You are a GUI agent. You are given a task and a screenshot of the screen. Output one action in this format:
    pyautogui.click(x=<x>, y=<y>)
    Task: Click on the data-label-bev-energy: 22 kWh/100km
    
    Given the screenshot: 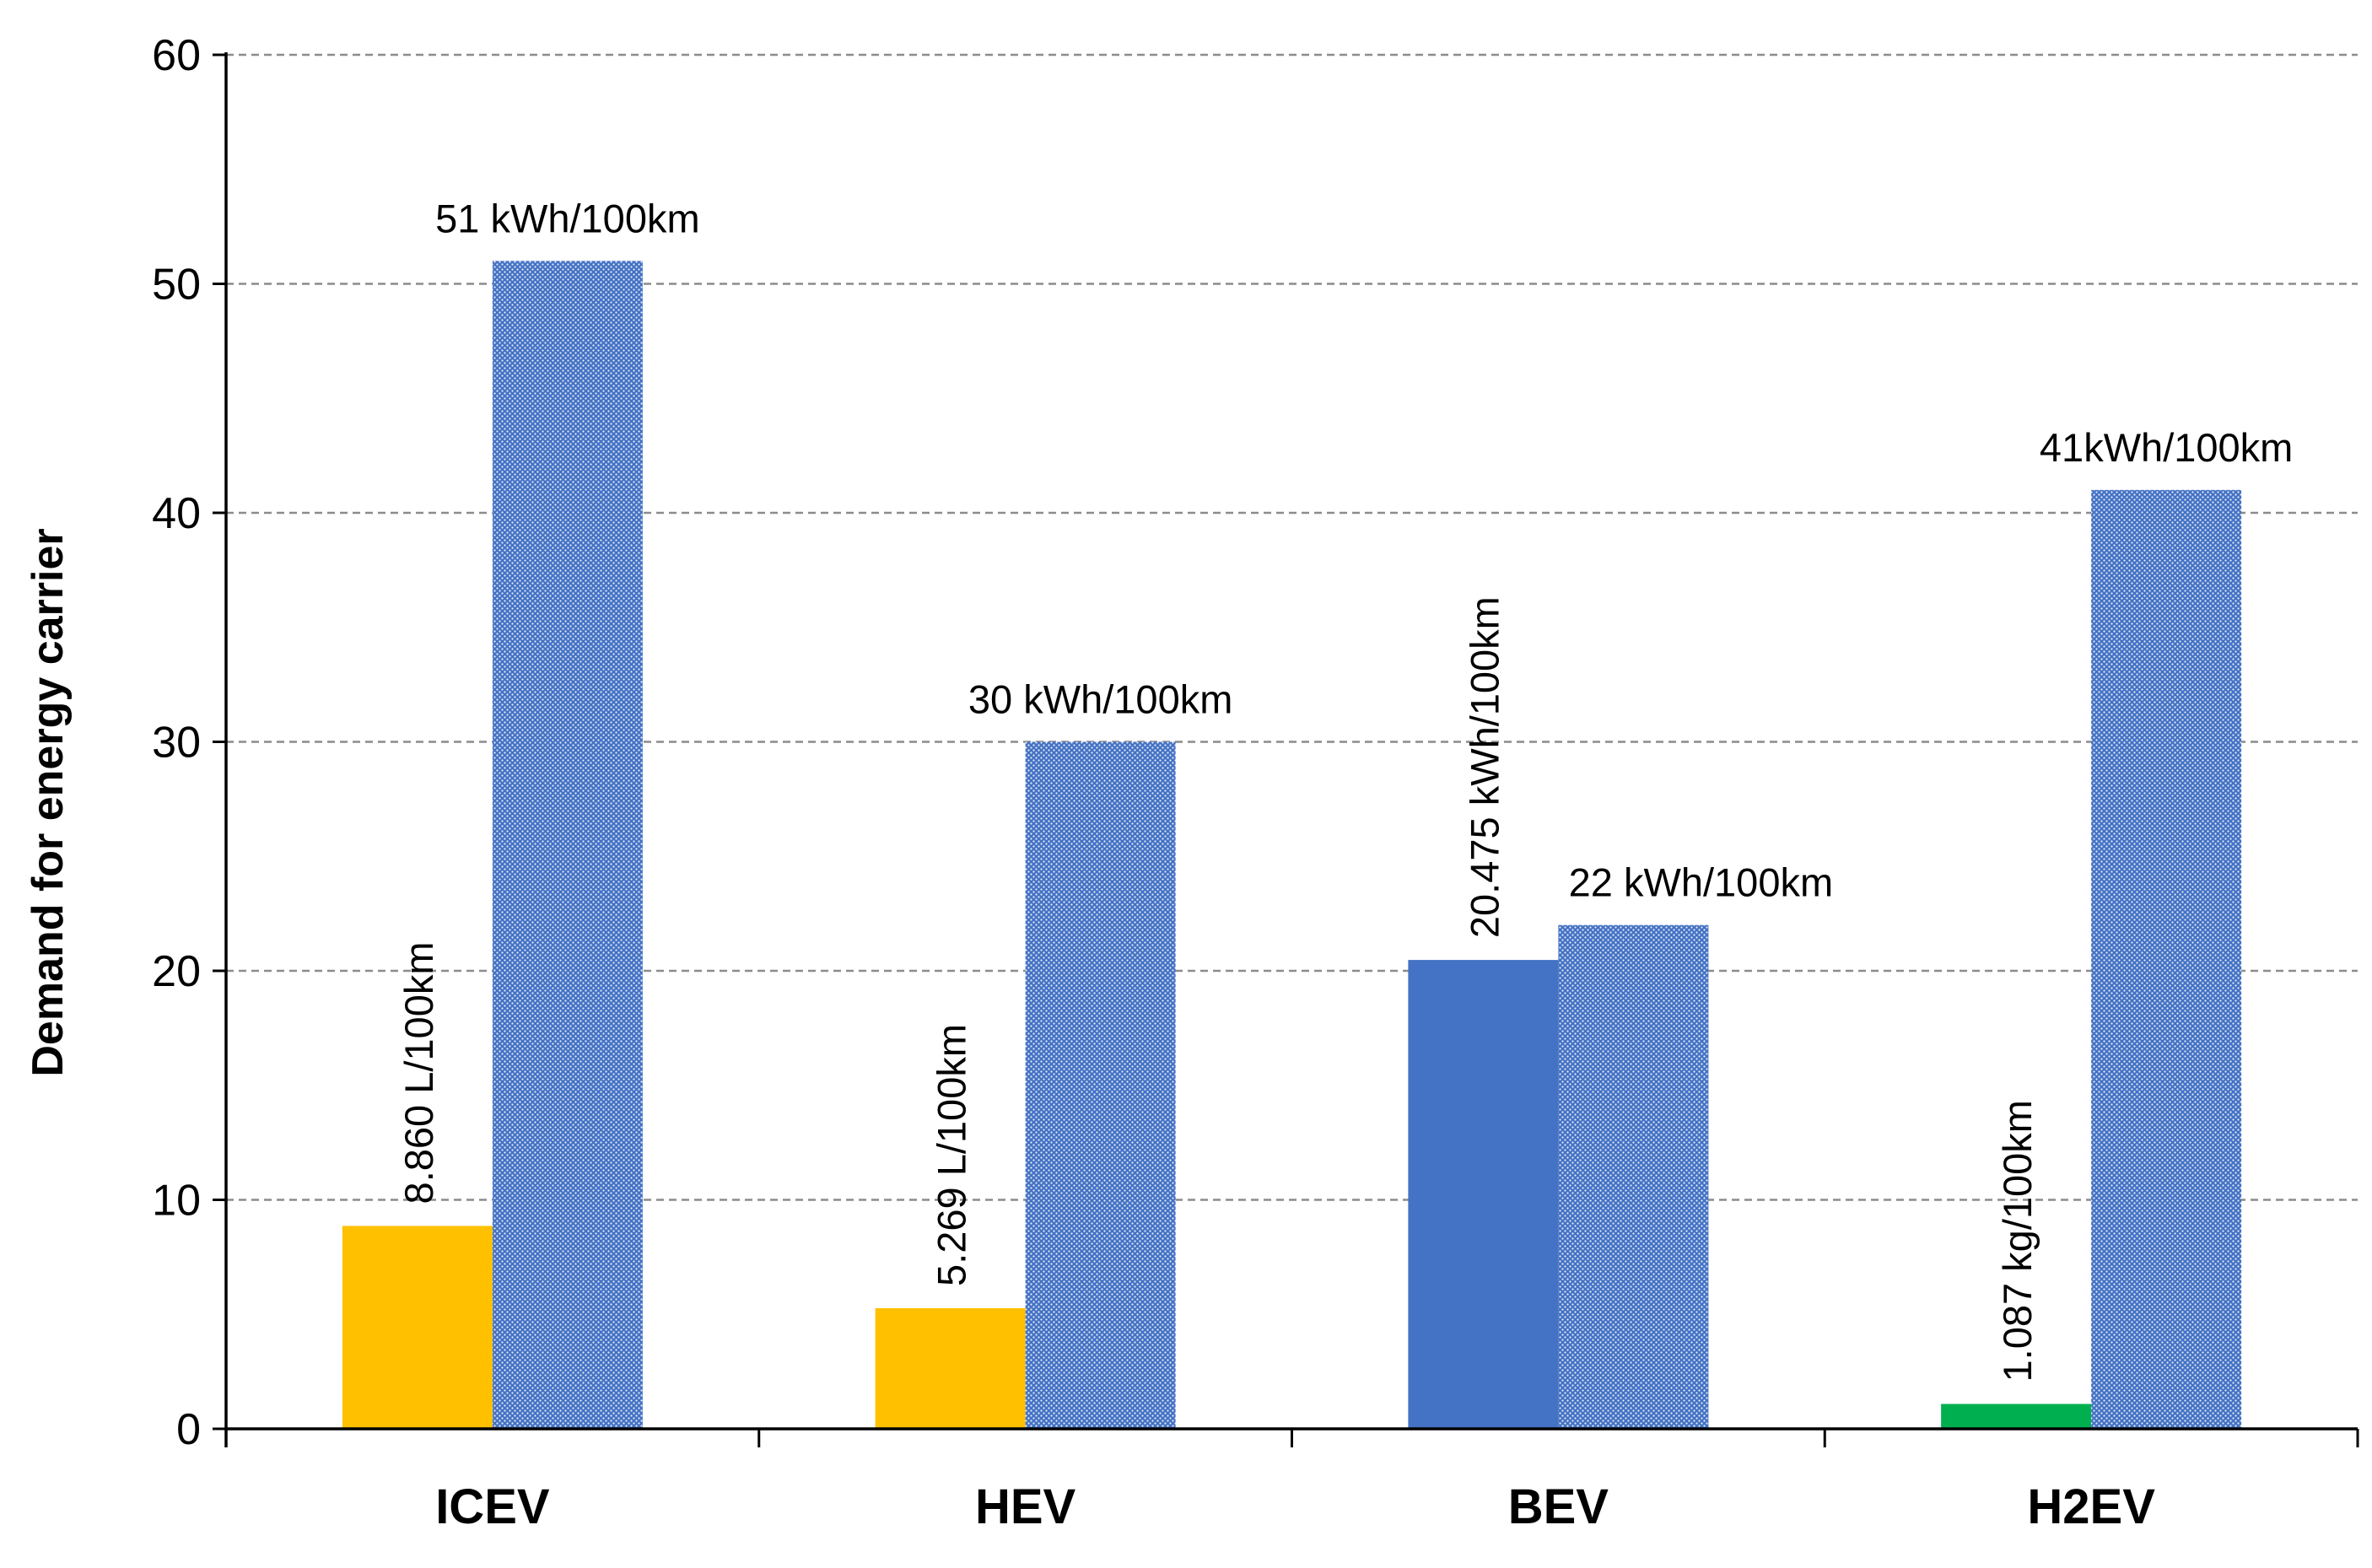 What is the action you would take?
    pyautogui.click(x=1701, y=883)
    